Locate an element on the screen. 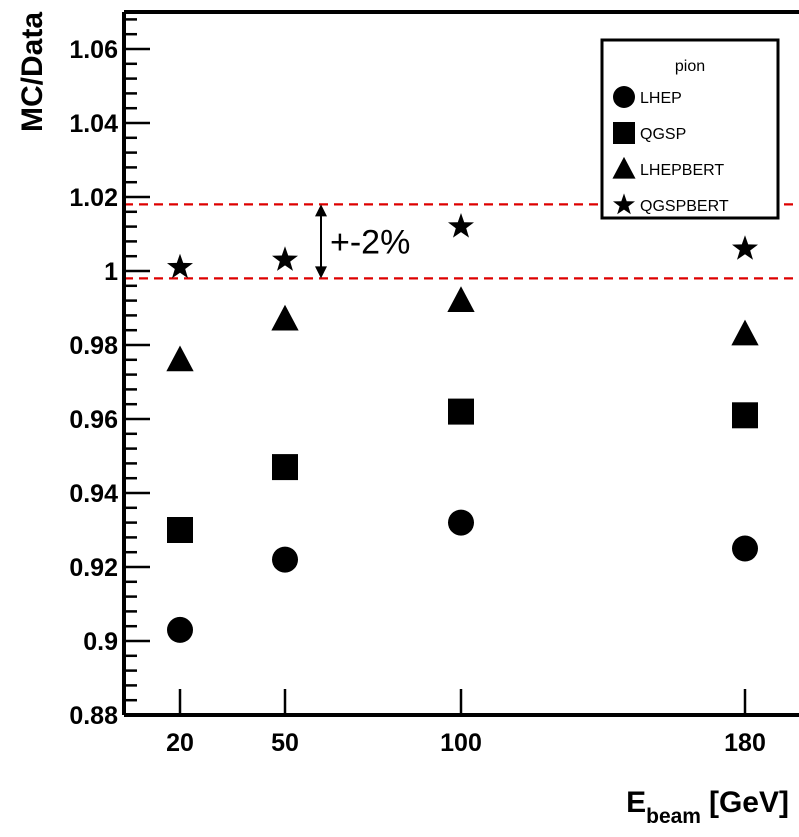 The image size is (799, 837). y-tick-label: 0.98 is located at coordinates (93, 346).